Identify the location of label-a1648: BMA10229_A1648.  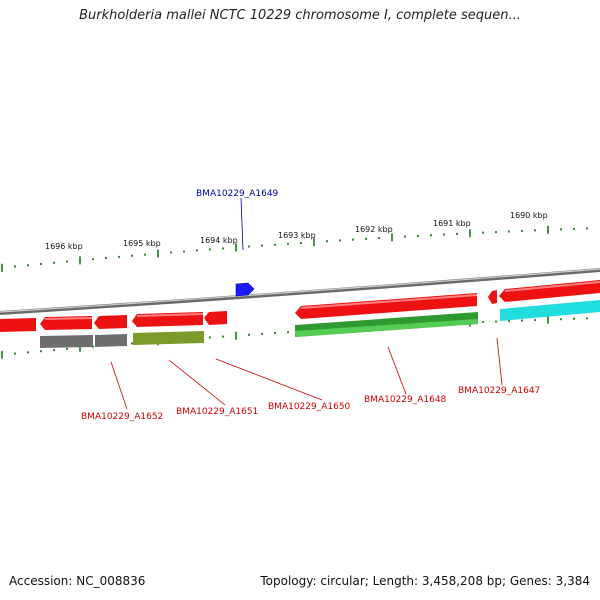
(405, 400).